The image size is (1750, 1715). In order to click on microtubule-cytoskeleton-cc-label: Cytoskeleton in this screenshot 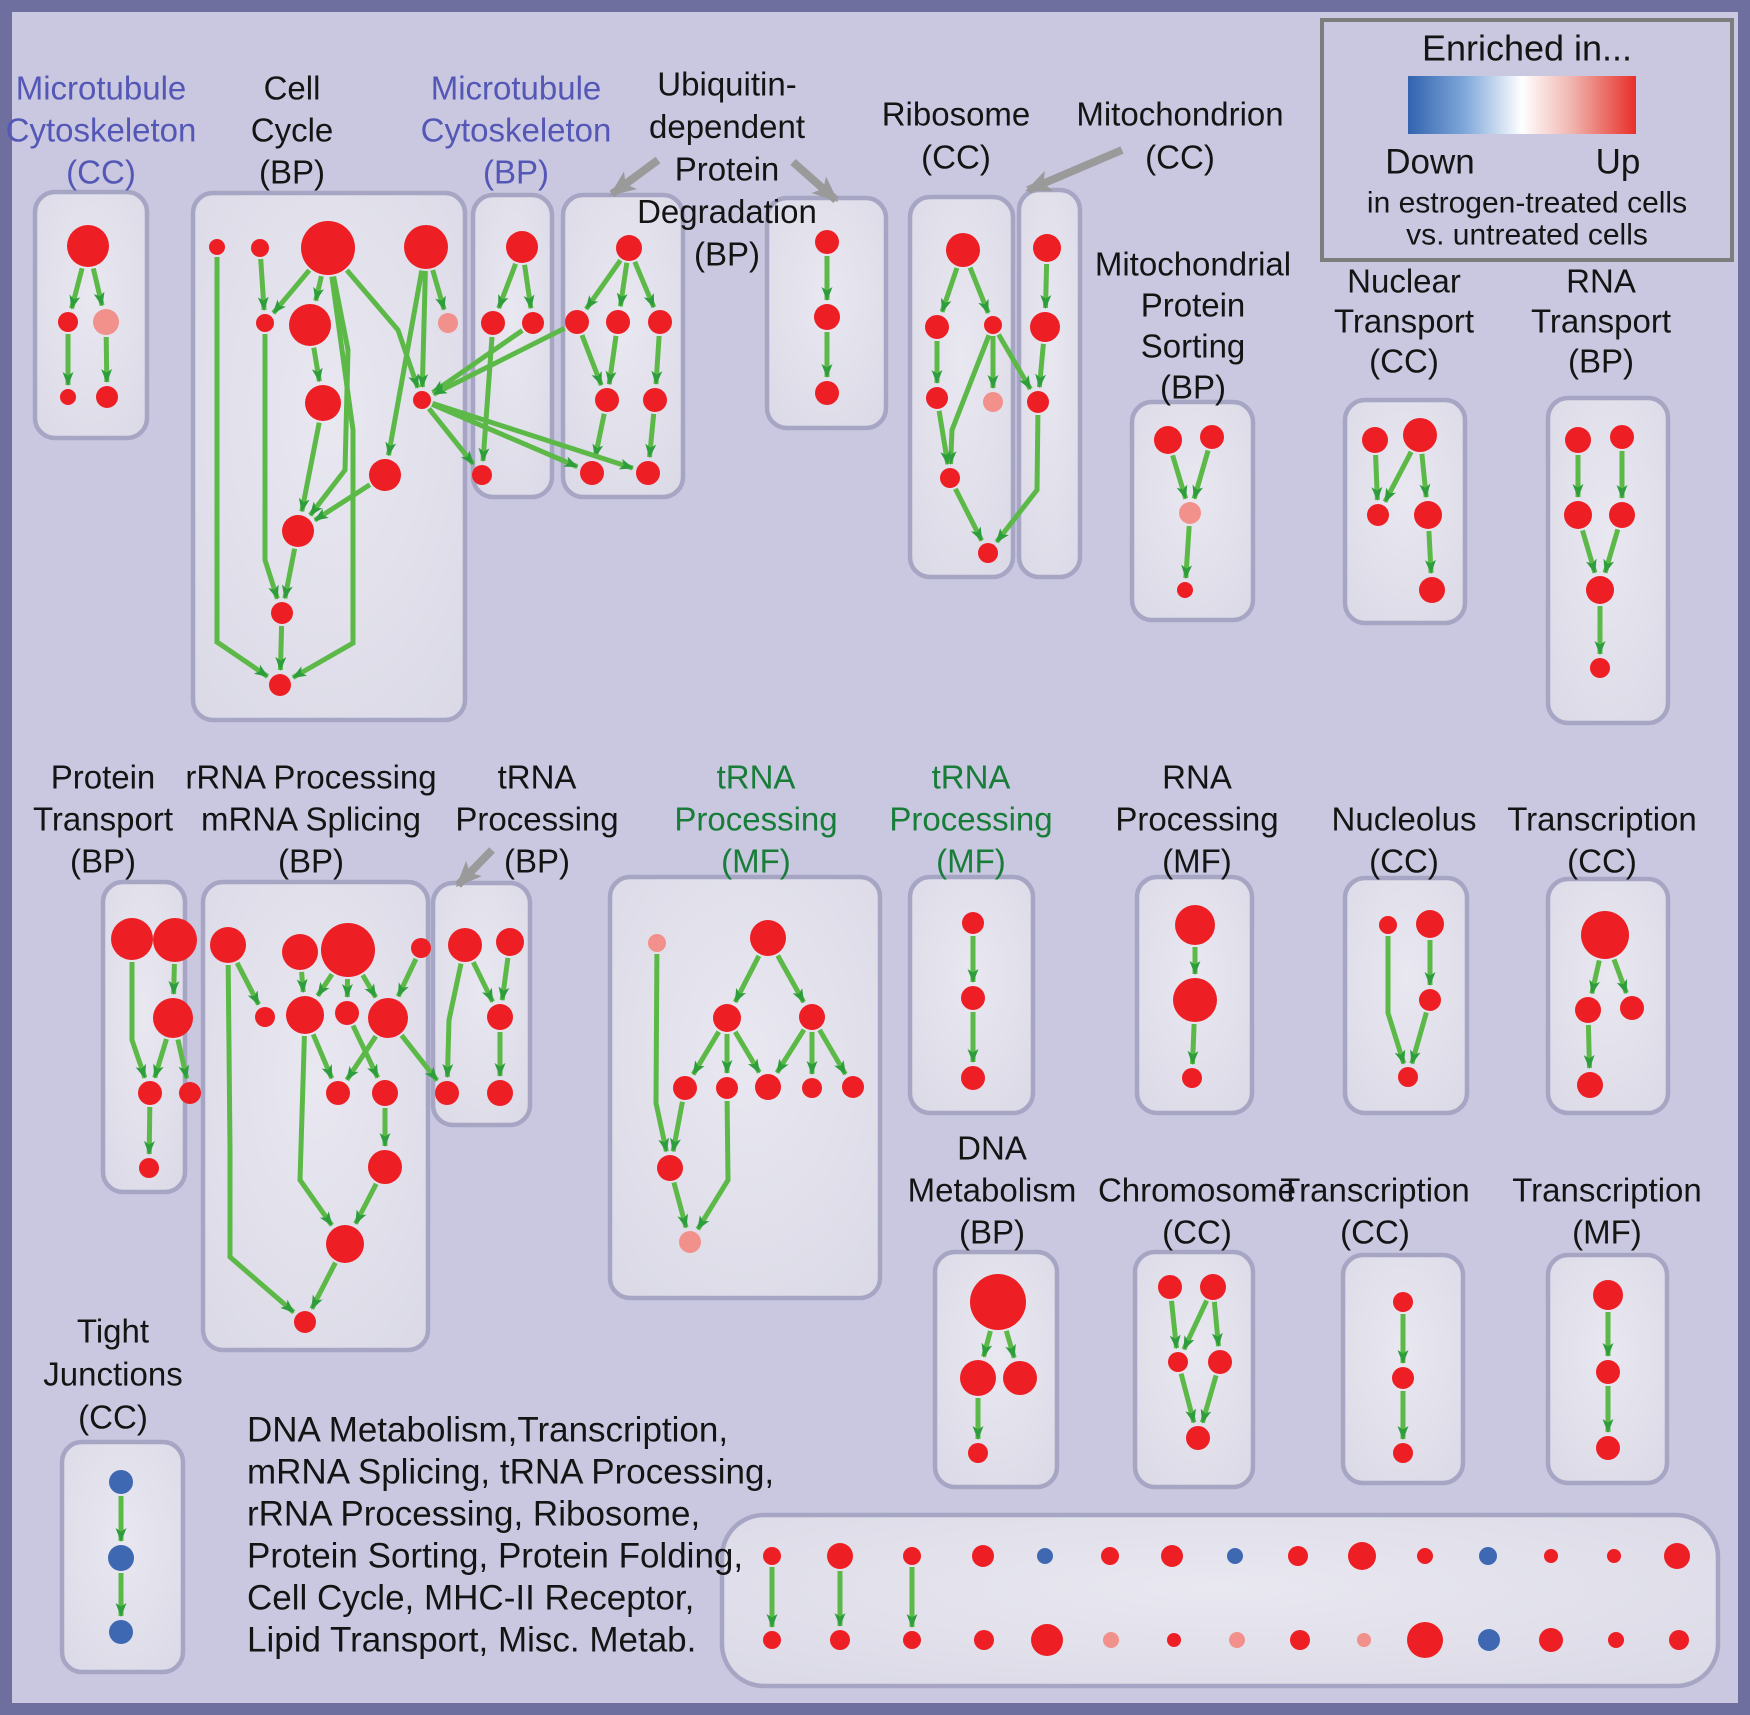, I will do `click(101, 130)`.